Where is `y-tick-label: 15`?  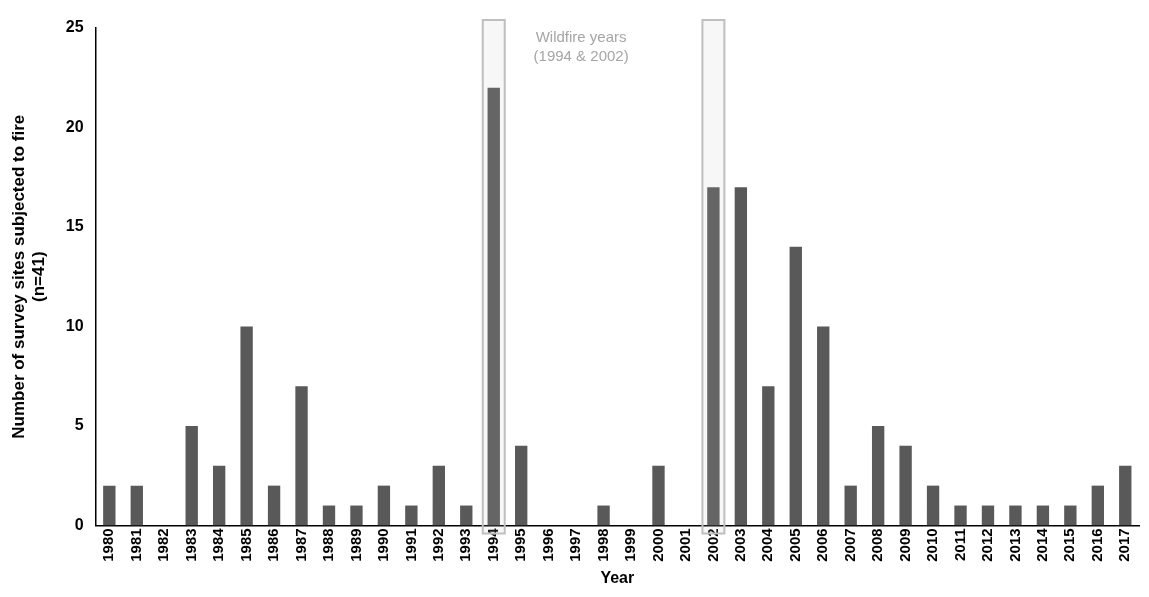
y-tick-label: 15 is located at coordinates (74, 226).